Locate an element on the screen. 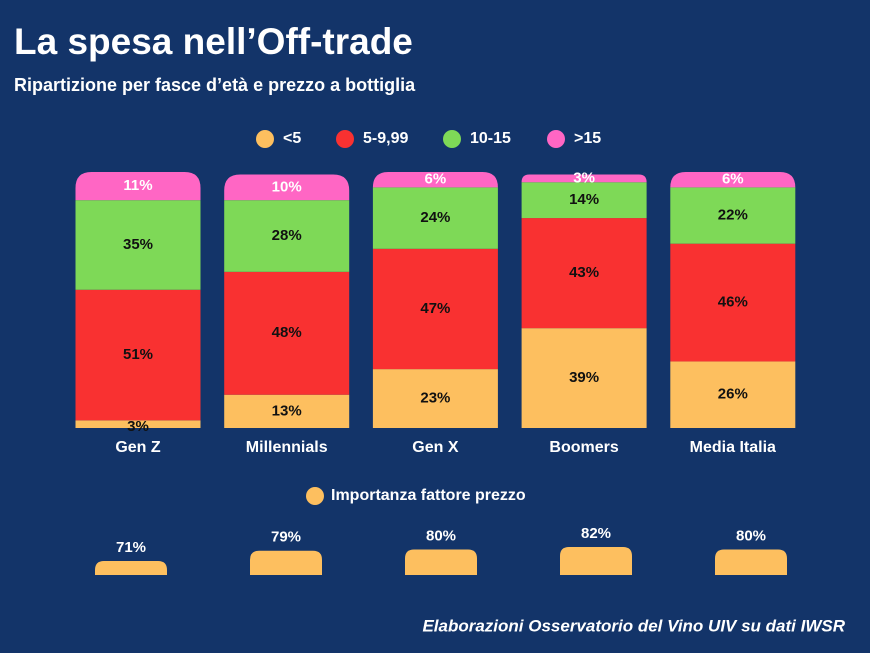 This screenshot has width=870, height=653. data-label: 28% is located at coordinates (287, 235).